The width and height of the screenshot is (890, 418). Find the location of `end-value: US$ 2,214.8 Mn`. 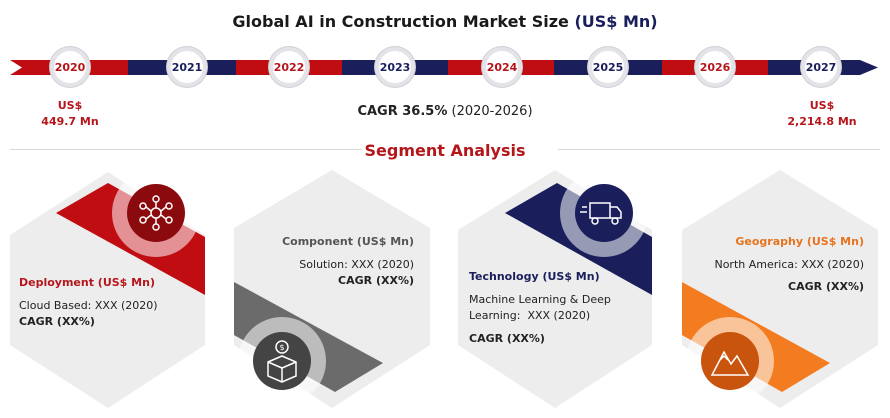

end-value: US$ 2,214.8 Mn is located at coordinates (822, 114).